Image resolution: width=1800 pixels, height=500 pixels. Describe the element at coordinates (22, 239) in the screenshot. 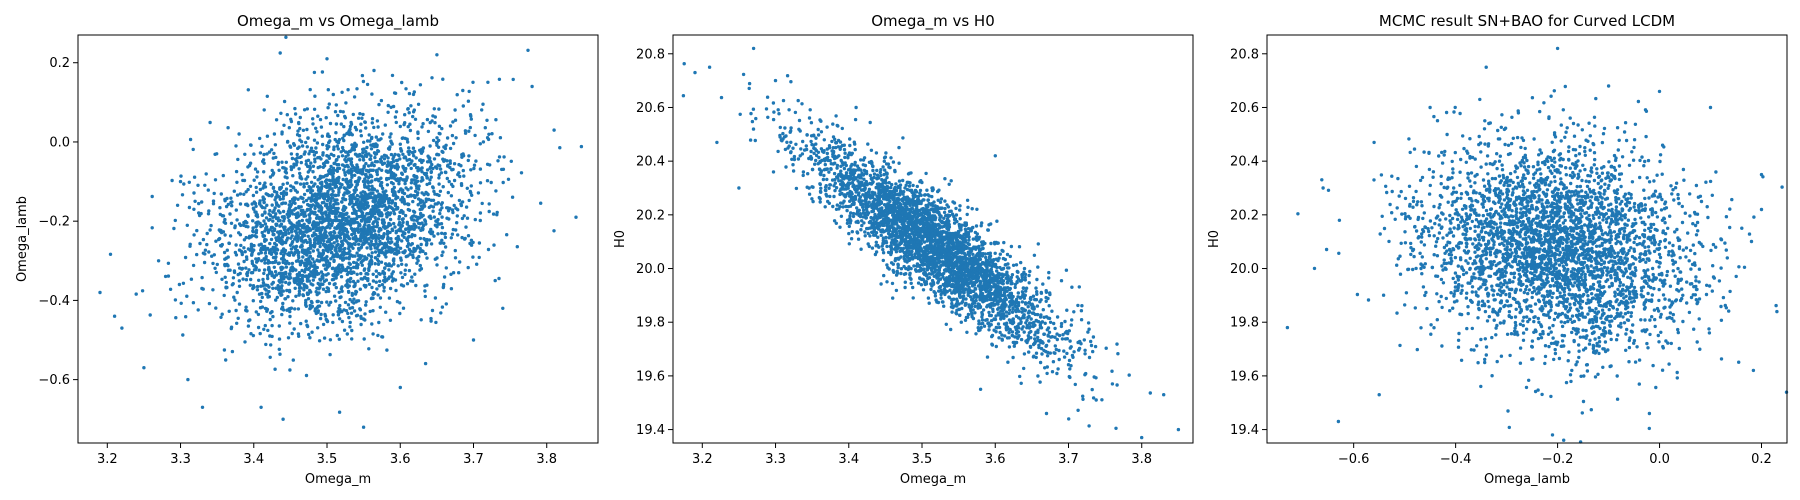

I see `y-axis-label: Omega_lamb` at that location.